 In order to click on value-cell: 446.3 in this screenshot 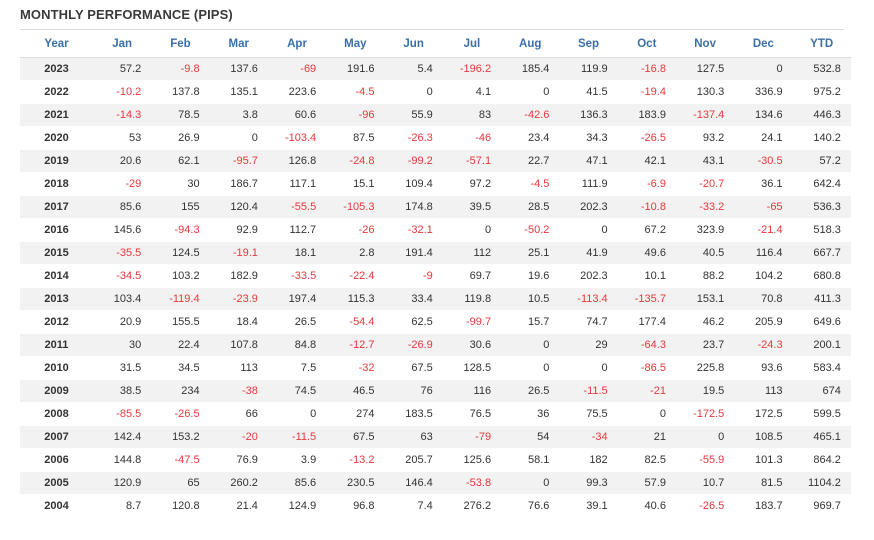, I will do `click(821, 115)`.